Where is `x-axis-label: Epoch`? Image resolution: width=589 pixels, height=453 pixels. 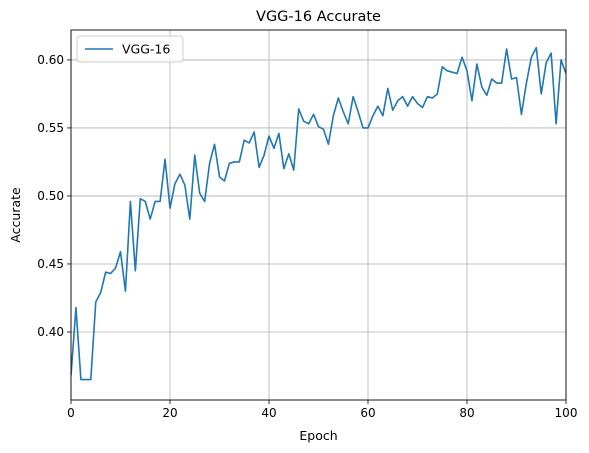
x-axis-label: Epoch is located at coordinates (318, 435).